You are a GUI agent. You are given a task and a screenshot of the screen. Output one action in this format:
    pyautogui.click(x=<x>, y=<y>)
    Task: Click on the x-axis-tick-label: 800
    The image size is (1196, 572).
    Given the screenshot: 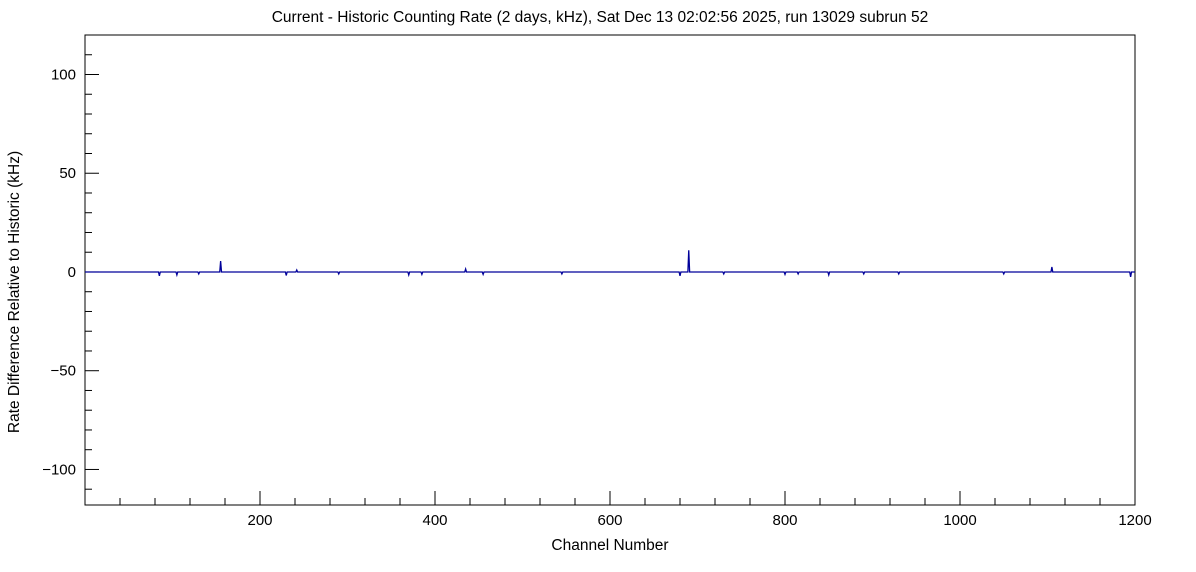 What is the action you would take?
    pyautogui.click(x=784, y=520)
    